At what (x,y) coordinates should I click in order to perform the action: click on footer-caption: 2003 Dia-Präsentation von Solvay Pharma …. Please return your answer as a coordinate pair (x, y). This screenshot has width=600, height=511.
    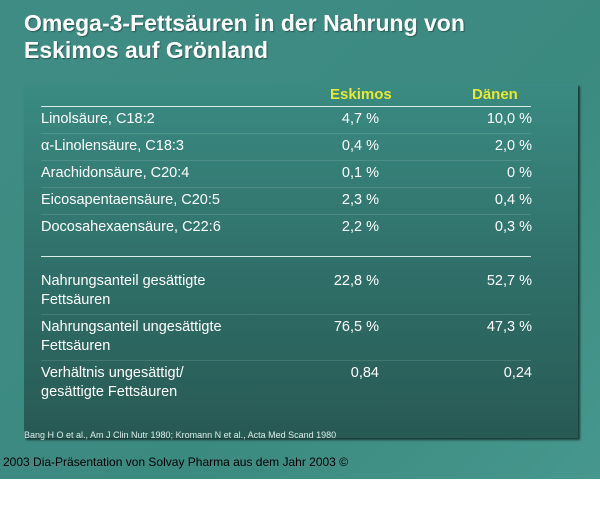
    Looking at the image, I should click on (176, 462).